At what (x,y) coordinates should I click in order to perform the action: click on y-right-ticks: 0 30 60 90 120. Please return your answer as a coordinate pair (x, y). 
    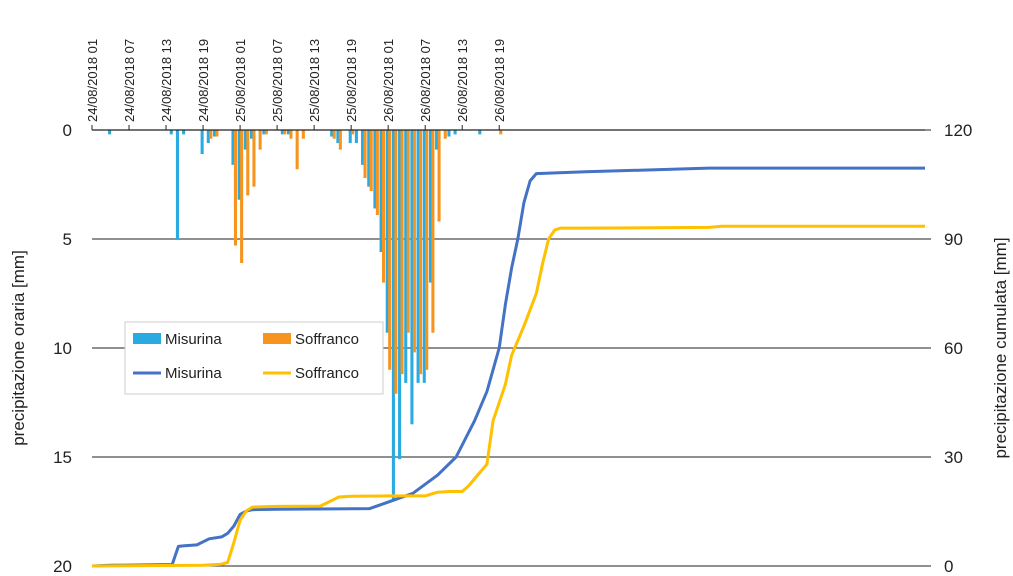
    Looking at the image, I should click on (948, 348).